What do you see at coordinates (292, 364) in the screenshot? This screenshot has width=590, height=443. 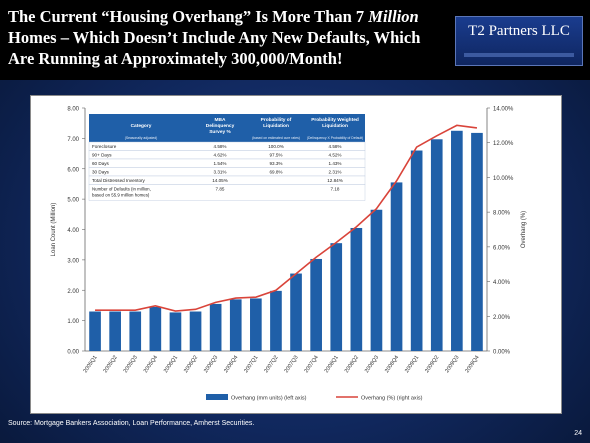 I see `x-tick-label: 2007Q3` at bounding box center [292, 364].